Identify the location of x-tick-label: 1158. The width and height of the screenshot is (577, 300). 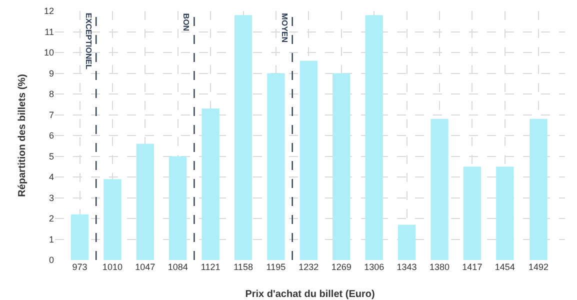
(243, 267).